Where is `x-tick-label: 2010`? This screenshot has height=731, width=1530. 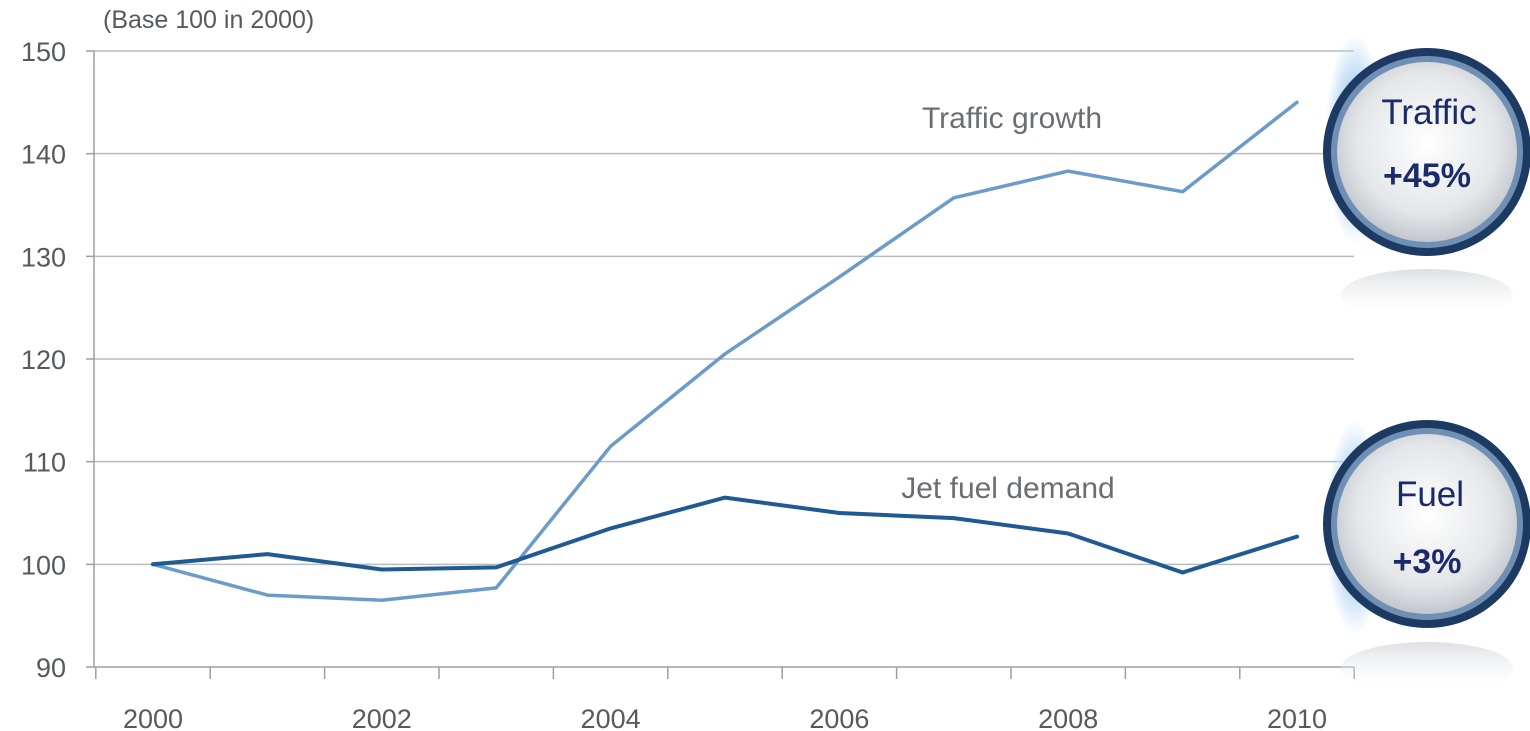 x-tick-label: 2010 is located at coordinates (1297, 717).